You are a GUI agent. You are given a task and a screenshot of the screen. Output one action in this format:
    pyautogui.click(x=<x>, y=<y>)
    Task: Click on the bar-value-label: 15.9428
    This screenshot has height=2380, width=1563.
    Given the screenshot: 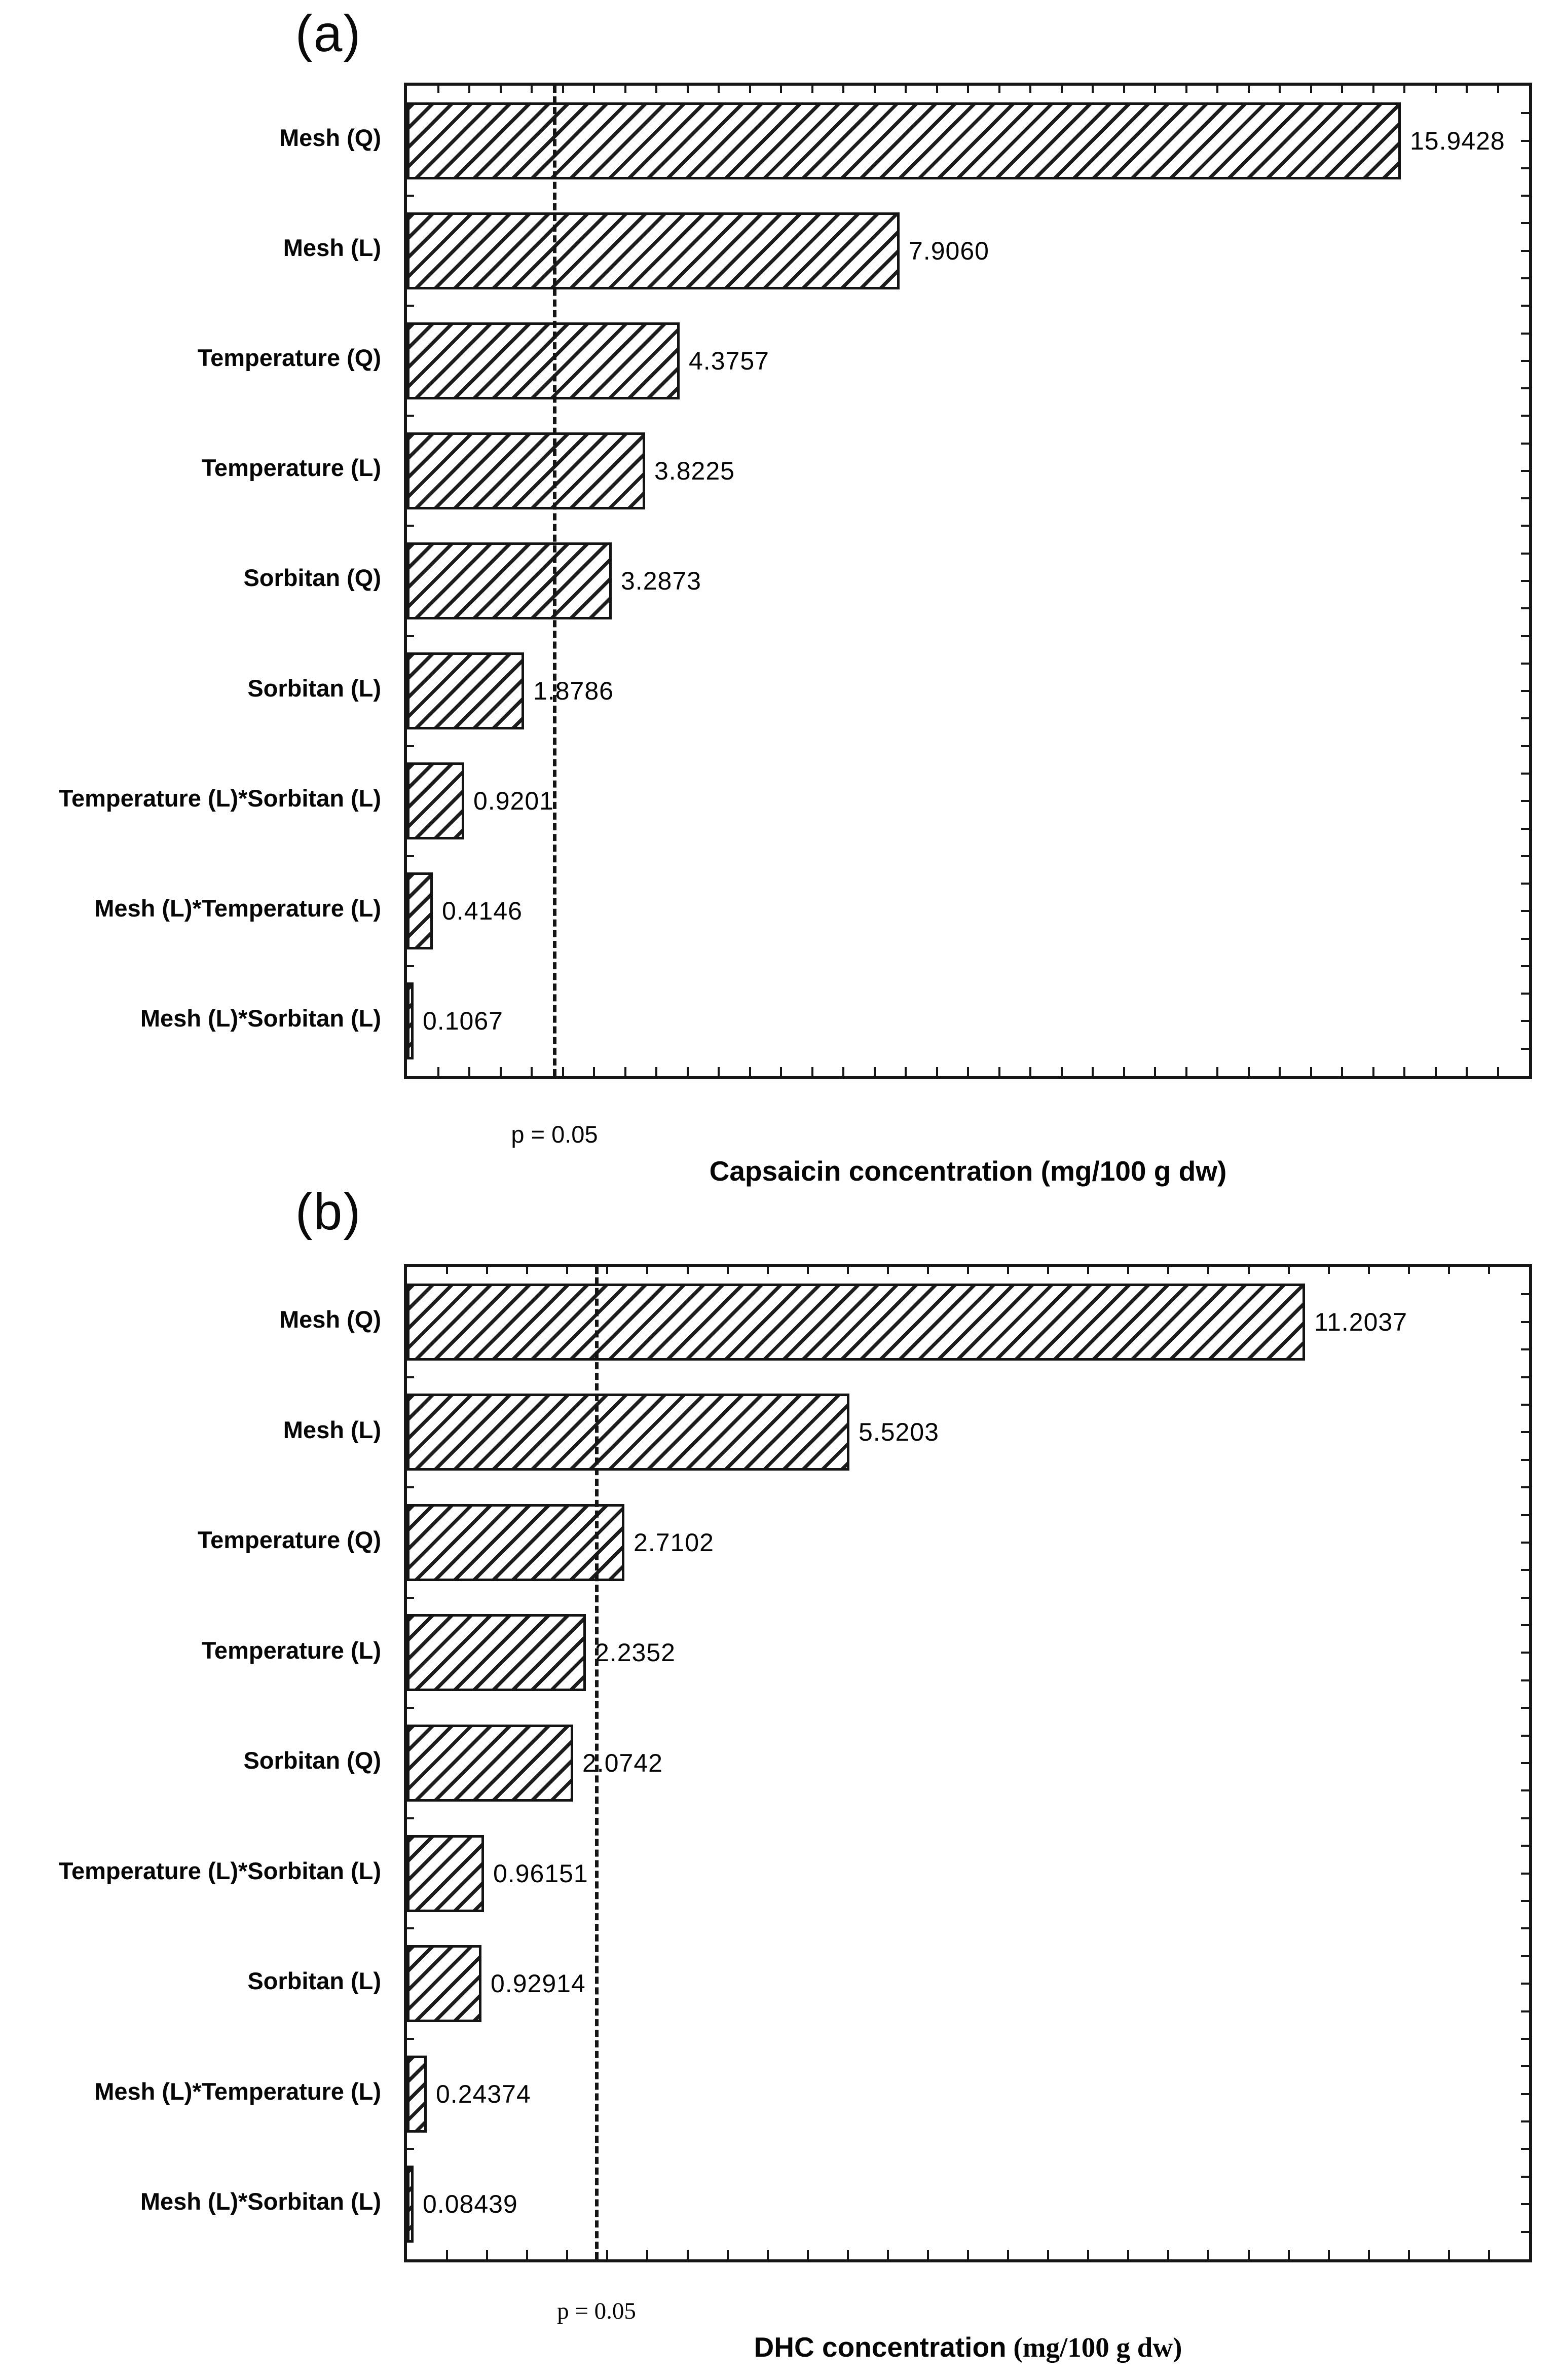 What is the action you would take?
    pyautogui.click(x=1457, y=141)
    